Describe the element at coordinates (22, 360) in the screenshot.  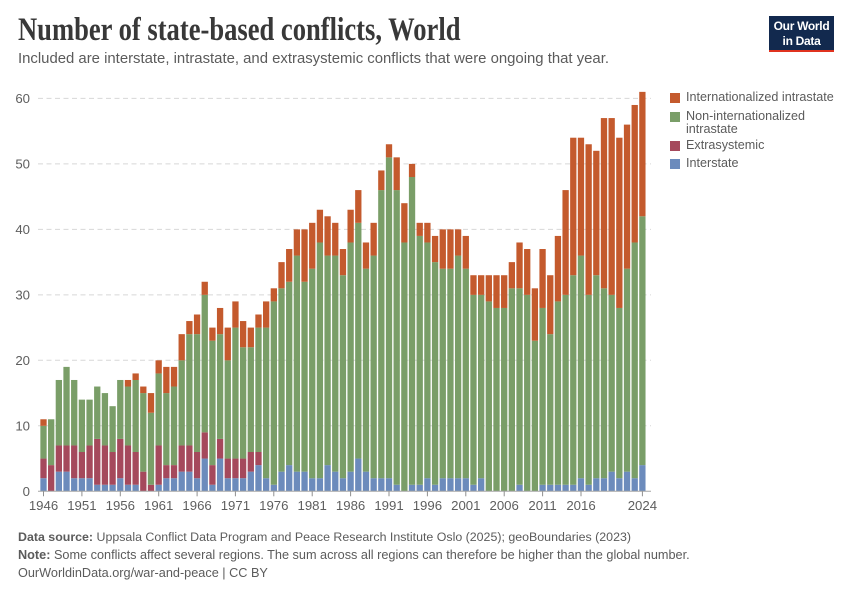
I see `svg-text: 20` at that location.